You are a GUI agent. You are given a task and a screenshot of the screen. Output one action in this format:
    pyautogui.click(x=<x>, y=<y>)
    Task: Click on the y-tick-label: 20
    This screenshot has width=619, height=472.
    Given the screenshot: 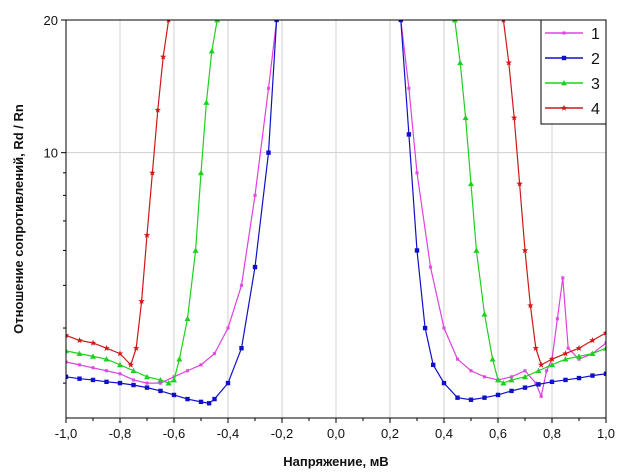 What is the action you would take?
    pyautogui.click(x=51, y=20)
    